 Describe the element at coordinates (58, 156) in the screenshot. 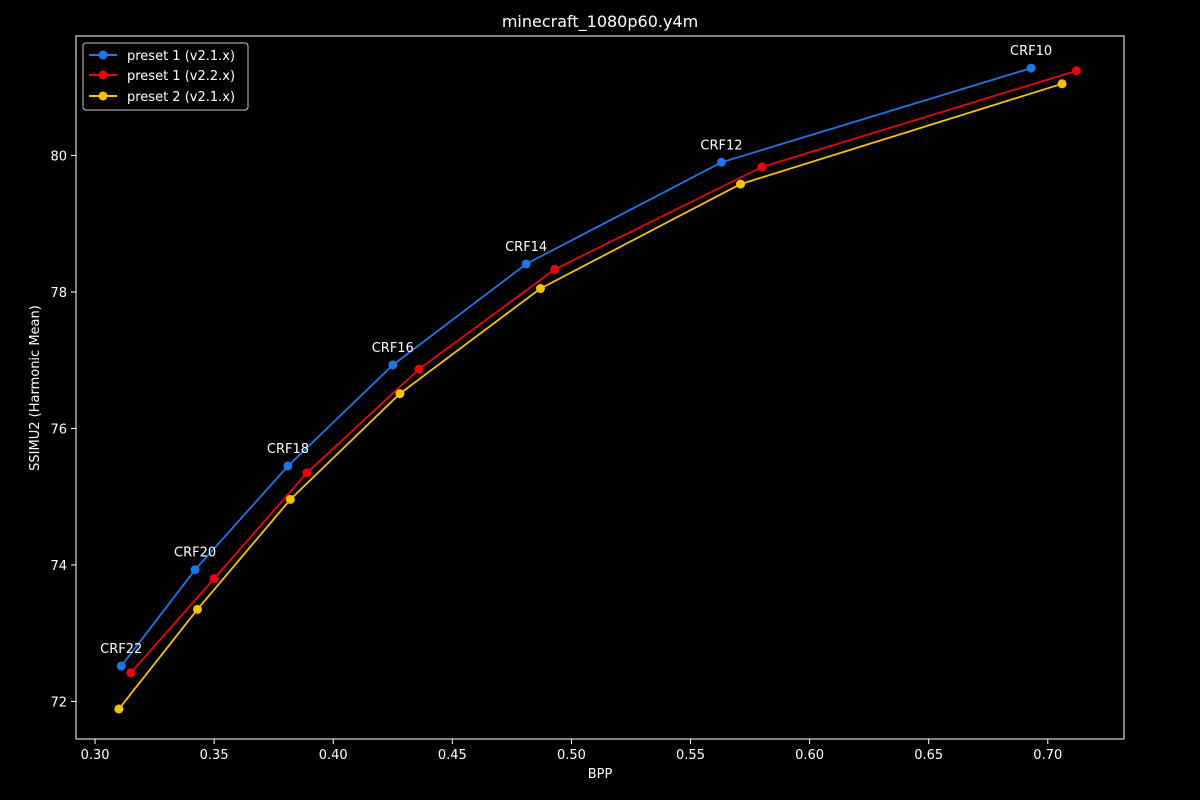

I see `y-tick-label: 80` at that location.